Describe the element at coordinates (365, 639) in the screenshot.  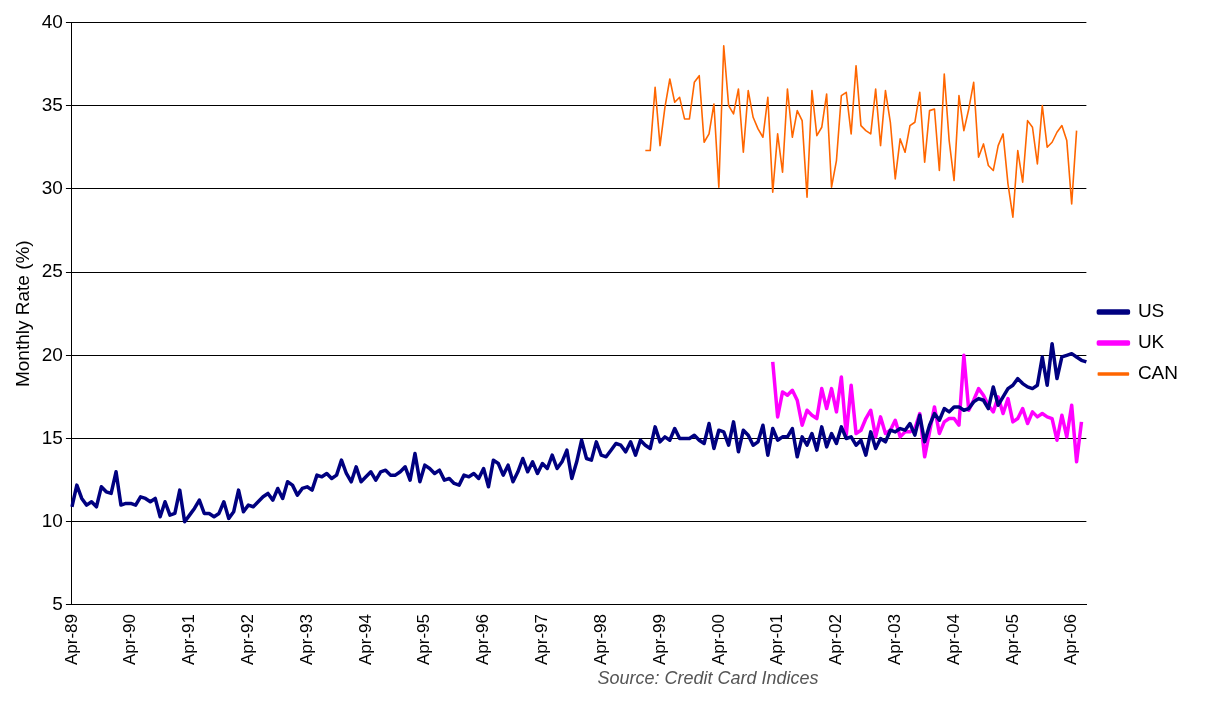
I see `x-tick-label: Apr-94` at that location.